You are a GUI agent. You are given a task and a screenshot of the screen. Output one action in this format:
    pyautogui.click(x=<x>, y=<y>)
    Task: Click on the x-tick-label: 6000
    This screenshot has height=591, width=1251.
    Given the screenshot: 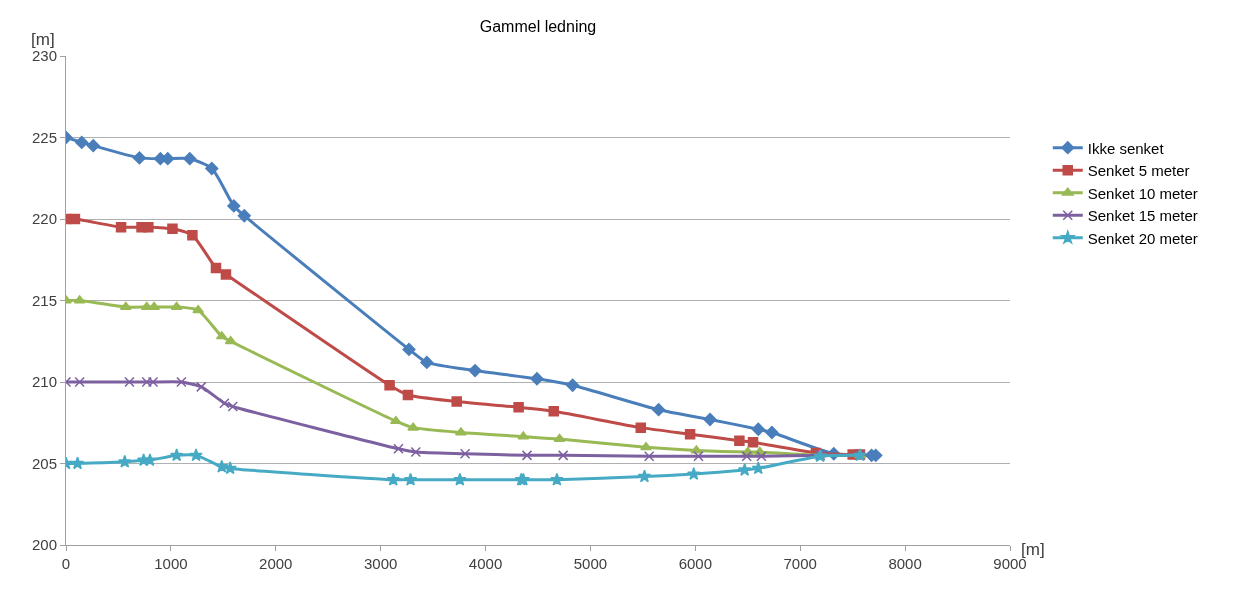 What is the action you would take?
    pyautogui.click(x=695, y=563)
    